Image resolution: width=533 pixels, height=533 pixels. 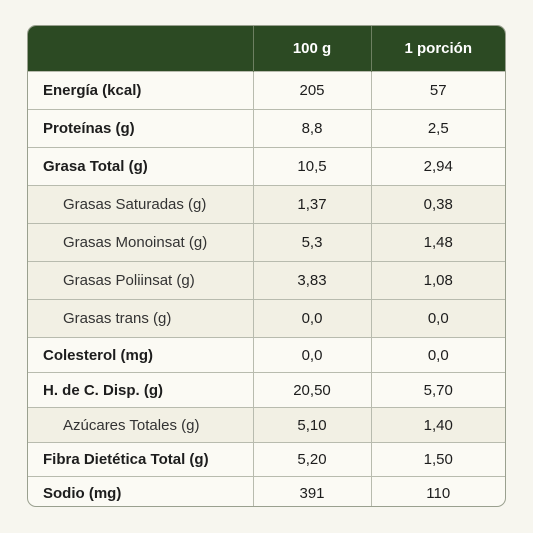 I want to click on table-row: Grasas trans (g) 0,0 0,0, so click(x=266, y=318).